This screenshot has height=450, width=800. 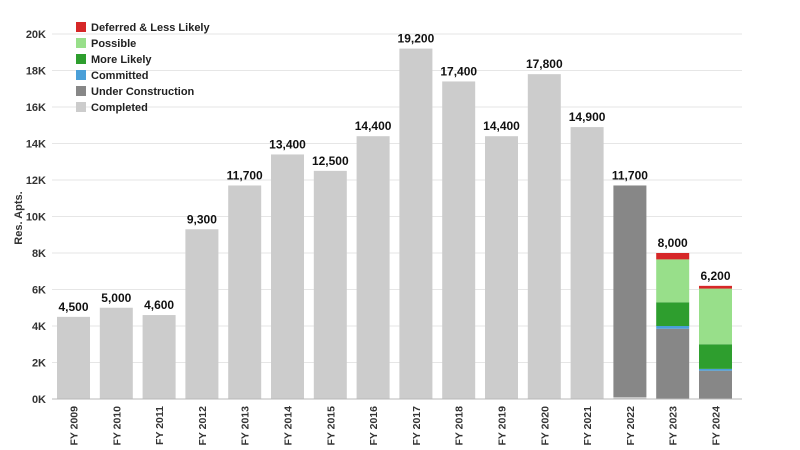 What do you see at coordinates (36, 181) in the screenshot?
I see `y-tick-label: 12K` at bounding box center [36, 181].